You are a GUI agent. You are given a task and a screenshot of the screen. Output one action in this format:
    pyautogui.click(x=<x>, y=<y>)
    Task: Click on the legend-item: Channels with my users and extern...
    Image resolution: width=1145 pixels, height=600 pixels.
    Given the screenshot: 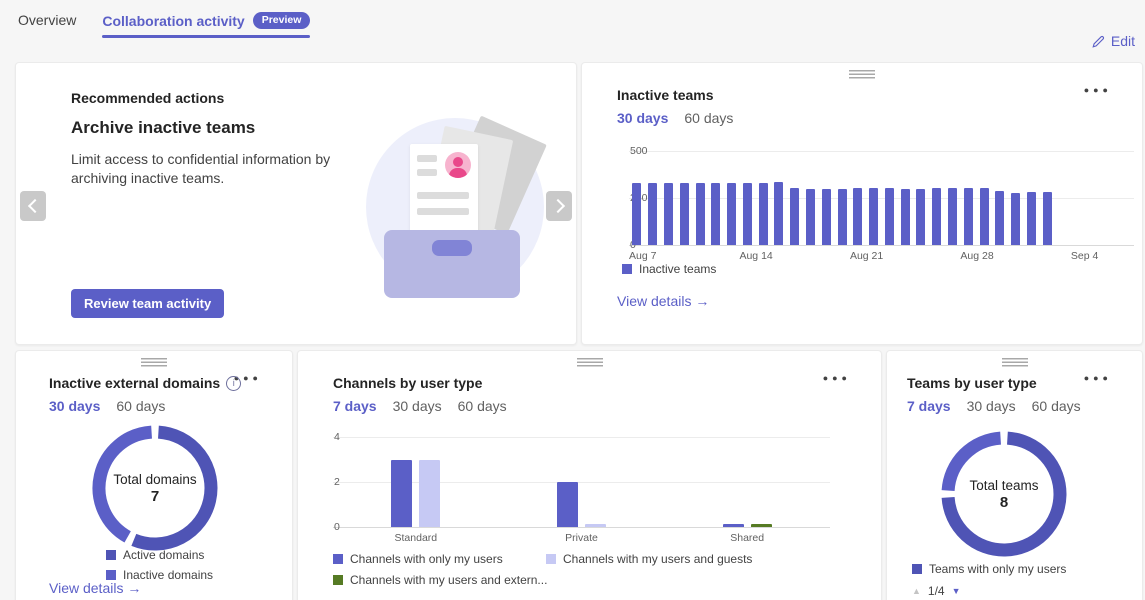 What is the action you would take?
    pyautogui.click(x=440, y=580)
    